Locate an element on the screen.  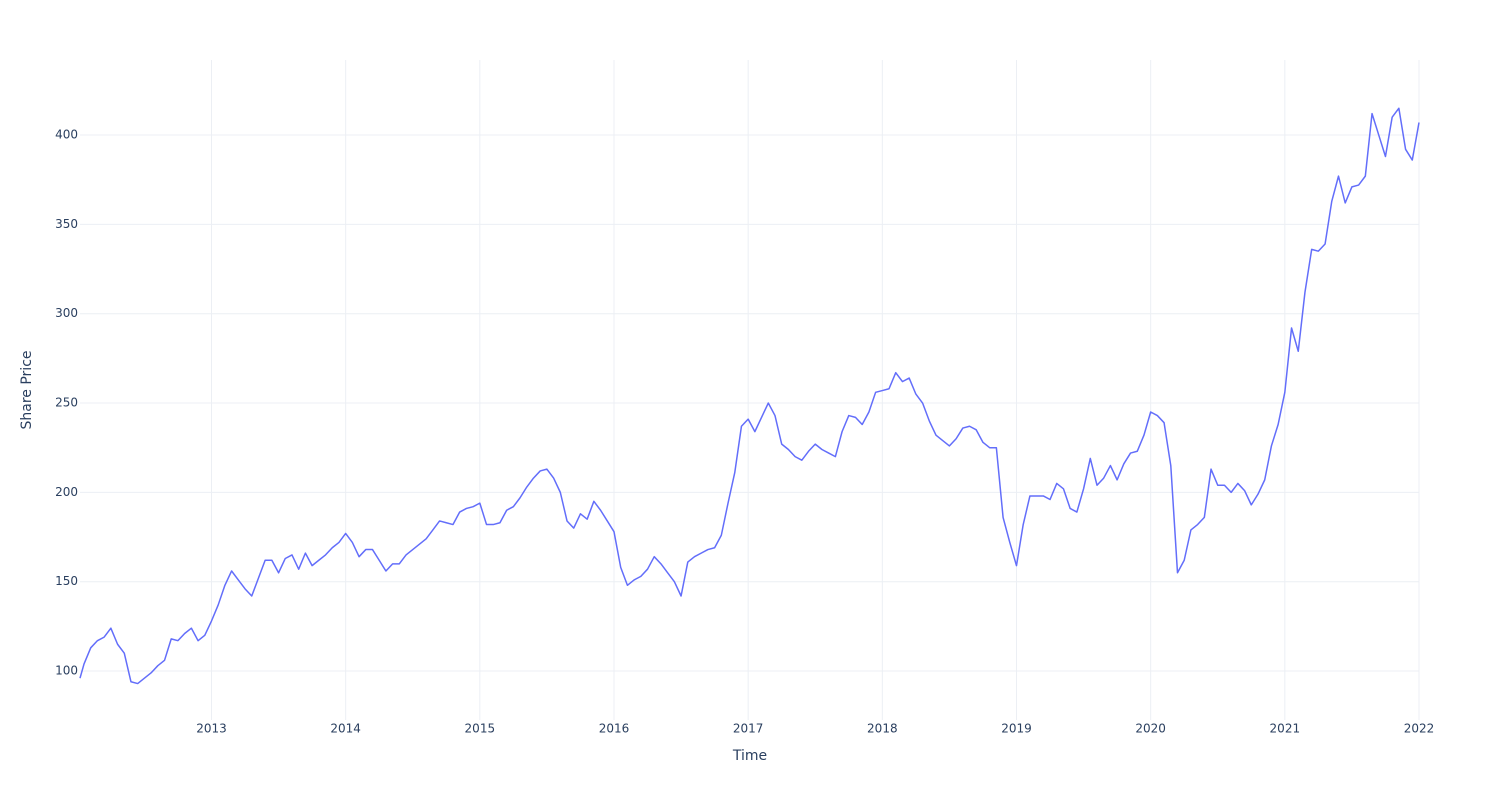
x-tick-label: 2020 is located at coordinates (1150, 729).